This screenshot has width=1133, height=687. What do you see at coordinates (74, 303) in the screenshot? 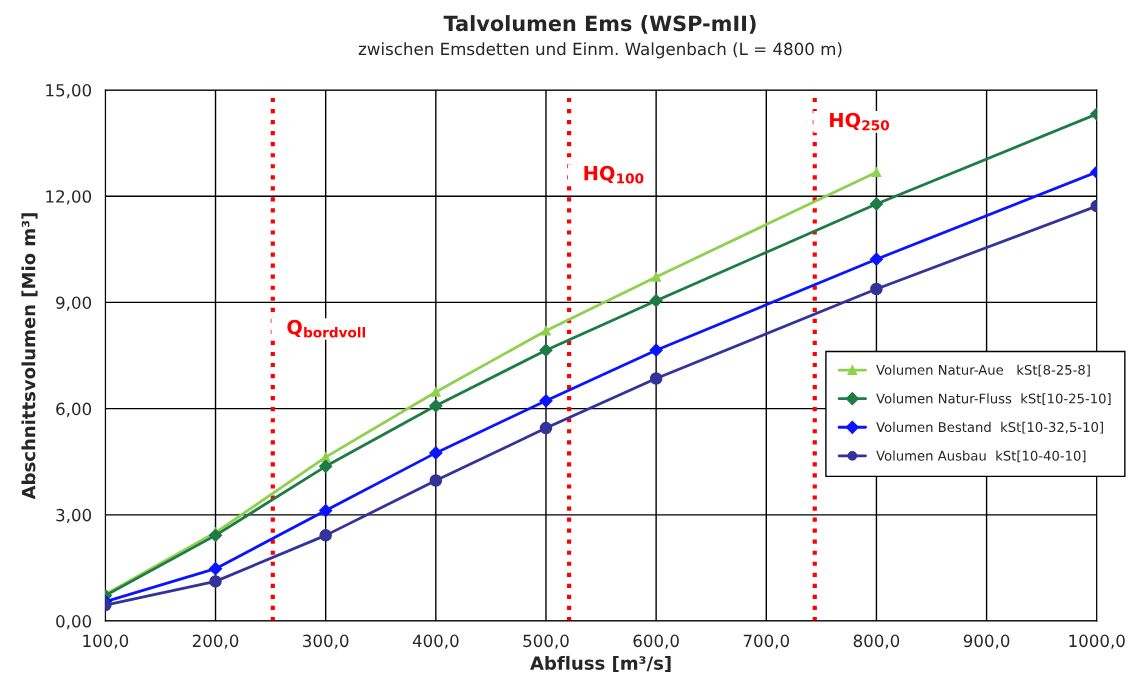
I see `y-tick-label: 9,00` at bounding box center [74, 303].